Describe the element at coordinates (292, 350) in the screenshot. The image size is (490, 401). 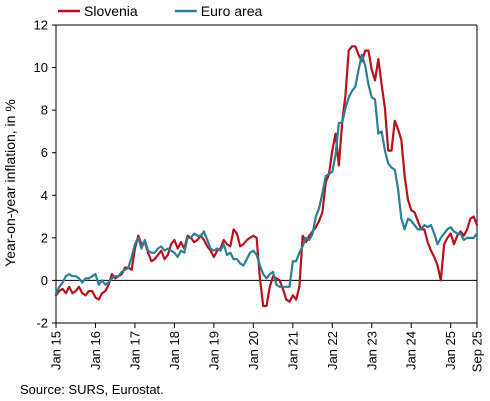
I see `x-tick-label: Jan 21` at that location.